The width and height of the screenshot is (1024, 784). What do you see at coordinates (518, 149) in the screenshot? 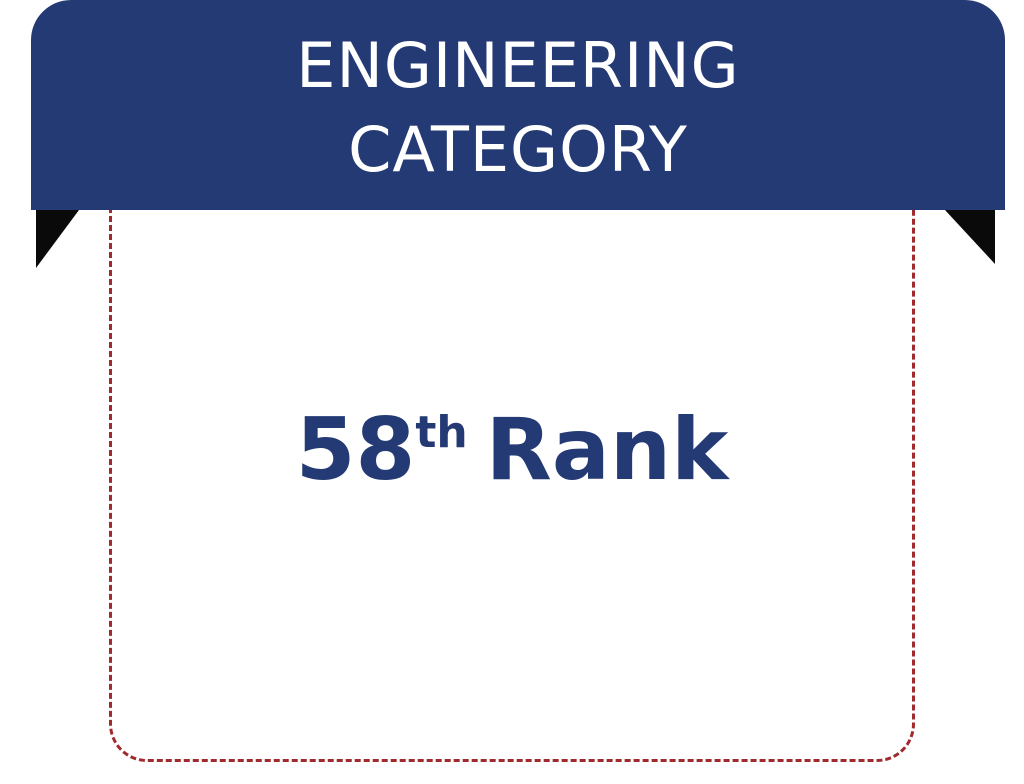
I see `banner-line-2: CATEGORY` at bounding box center [518, 149].